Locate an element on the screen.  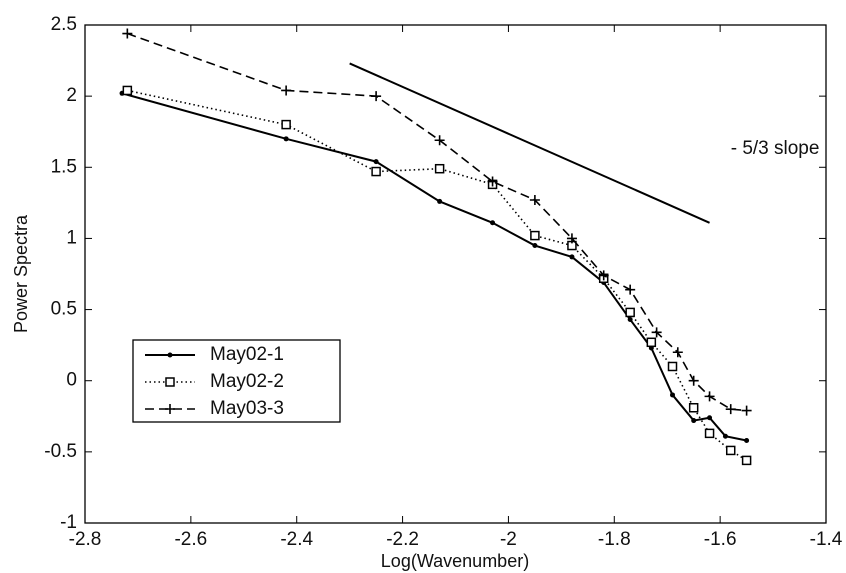
y-tick-label: 1.5 is located at coordinates (64, 166).